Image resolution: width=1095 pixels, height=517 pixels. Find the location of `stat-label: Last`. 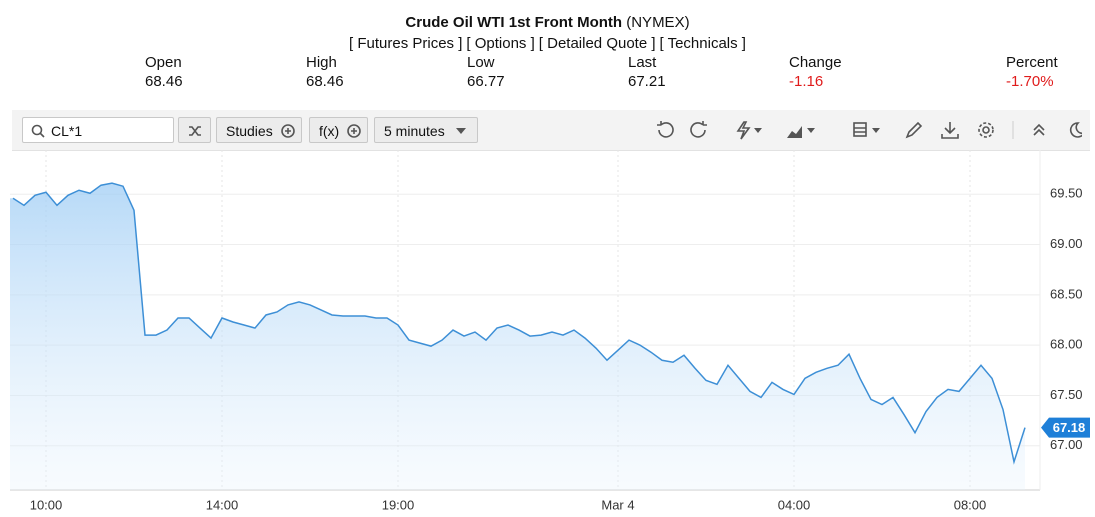

stat-label: Last is located at coordinates (642, 62).